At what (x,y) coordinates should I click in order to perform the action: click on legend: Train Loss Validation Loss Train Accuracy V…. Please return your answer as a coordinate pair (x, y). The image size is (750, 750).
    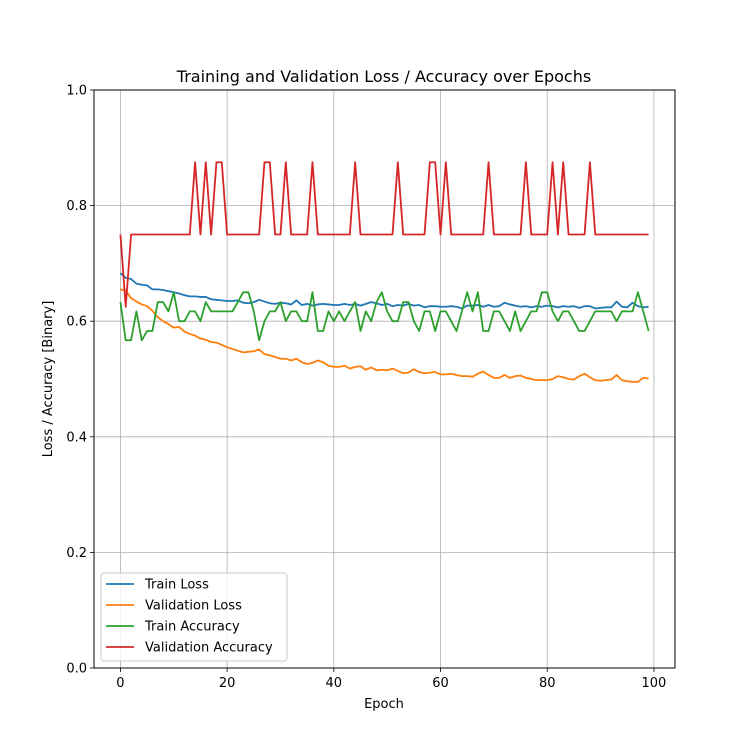
    Looking at the image, I should click on (194, 617).